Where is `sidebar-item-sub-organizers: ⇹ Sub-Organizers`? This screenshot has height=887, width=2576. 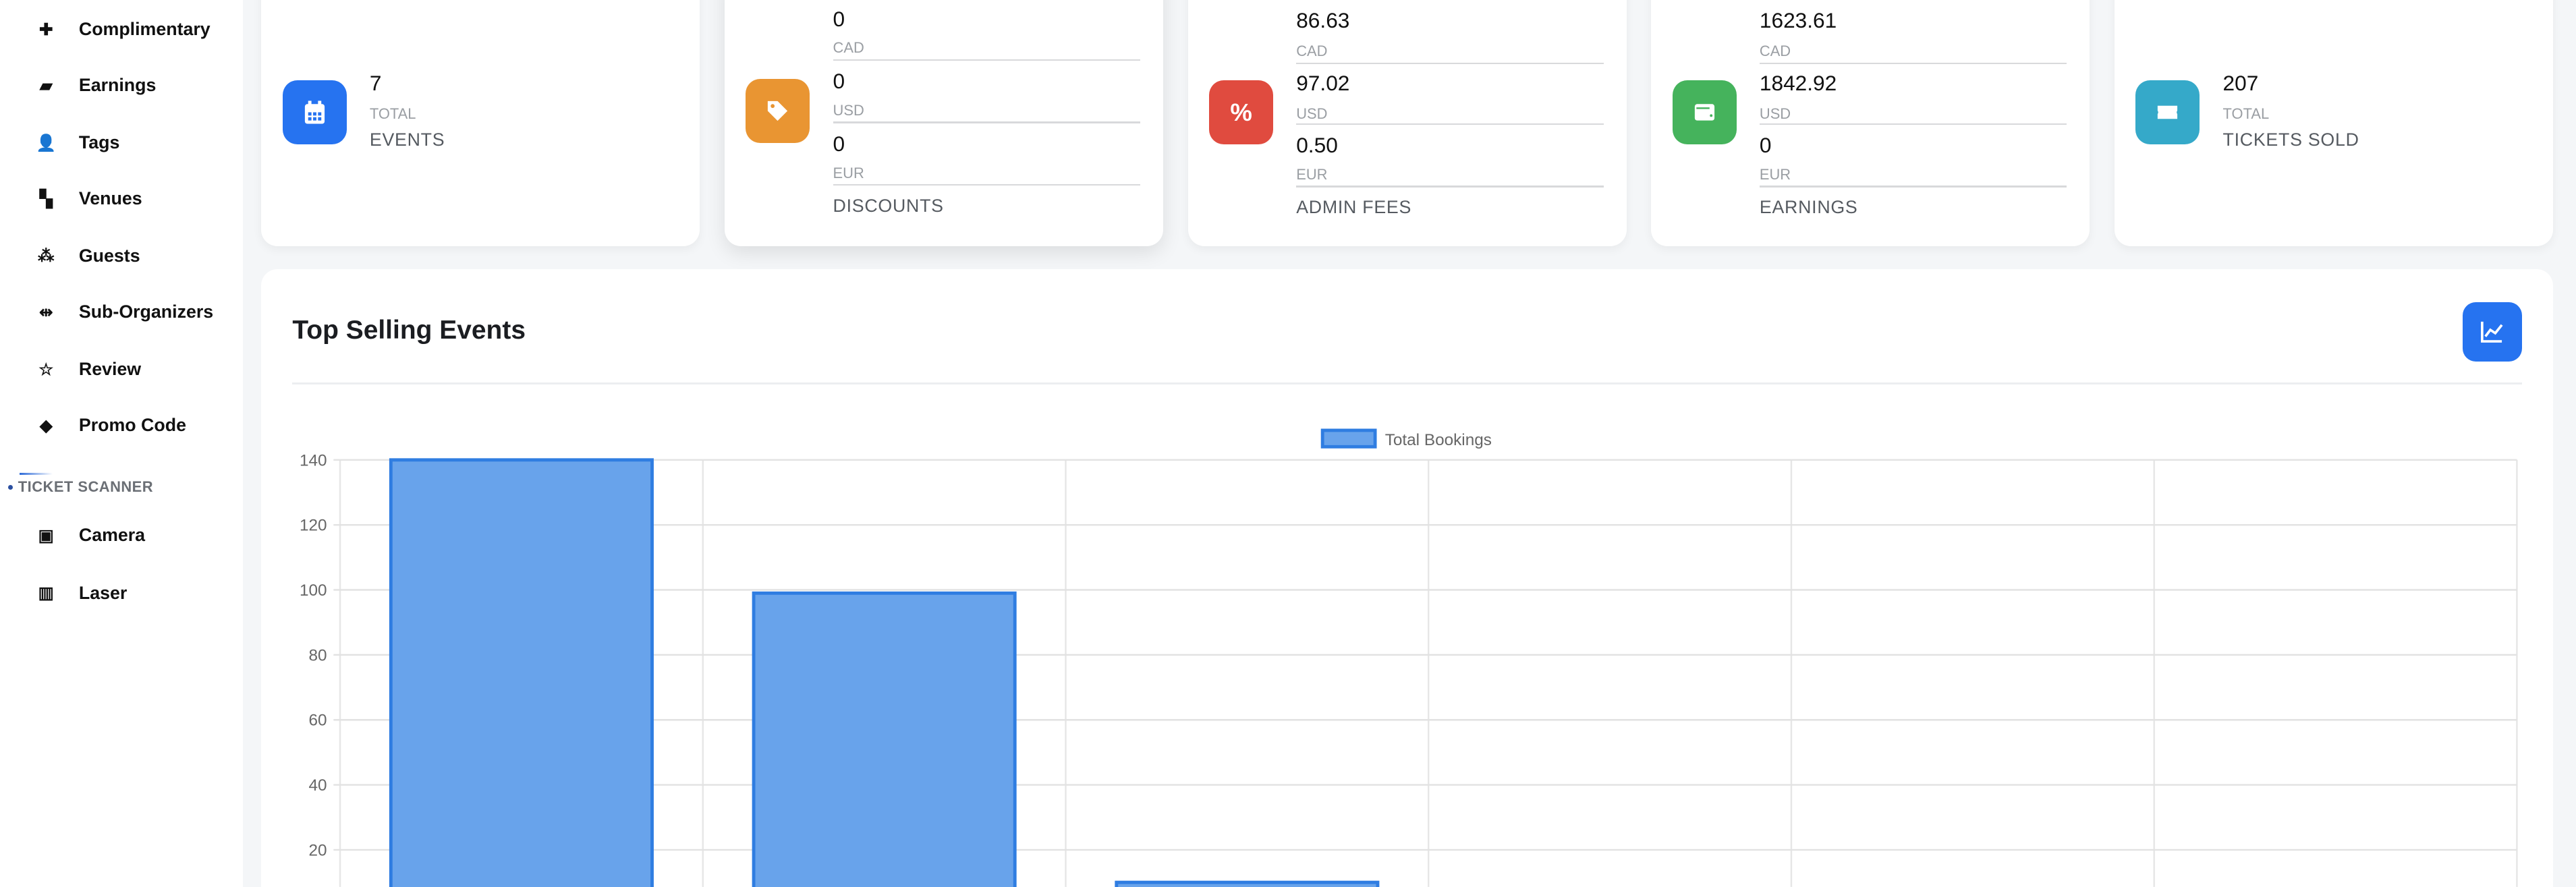
sidebar-item-sub-organizers: ⇹ Sub-Organizers is located at coordinates (124, 311).